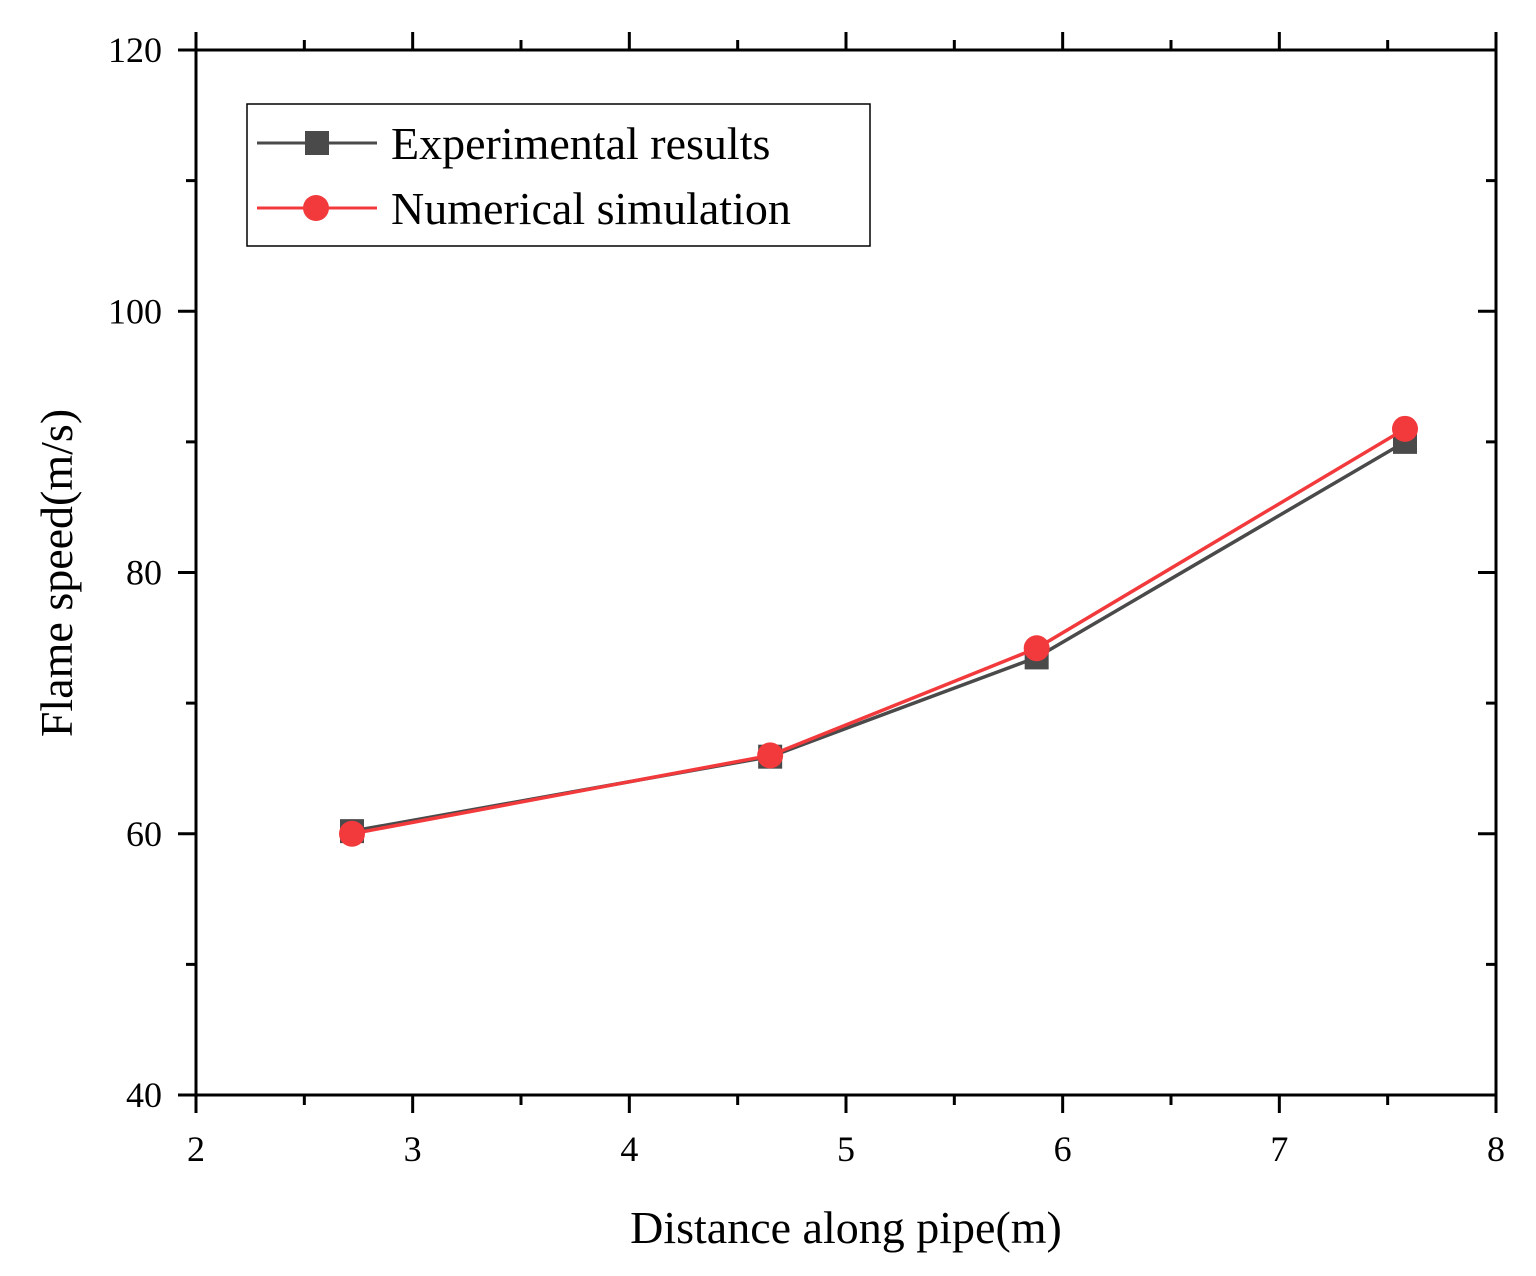 The width and height of the screenshot is (1536, 1276). I want to click on y-tick-label-3: 100, so click(135, 311).